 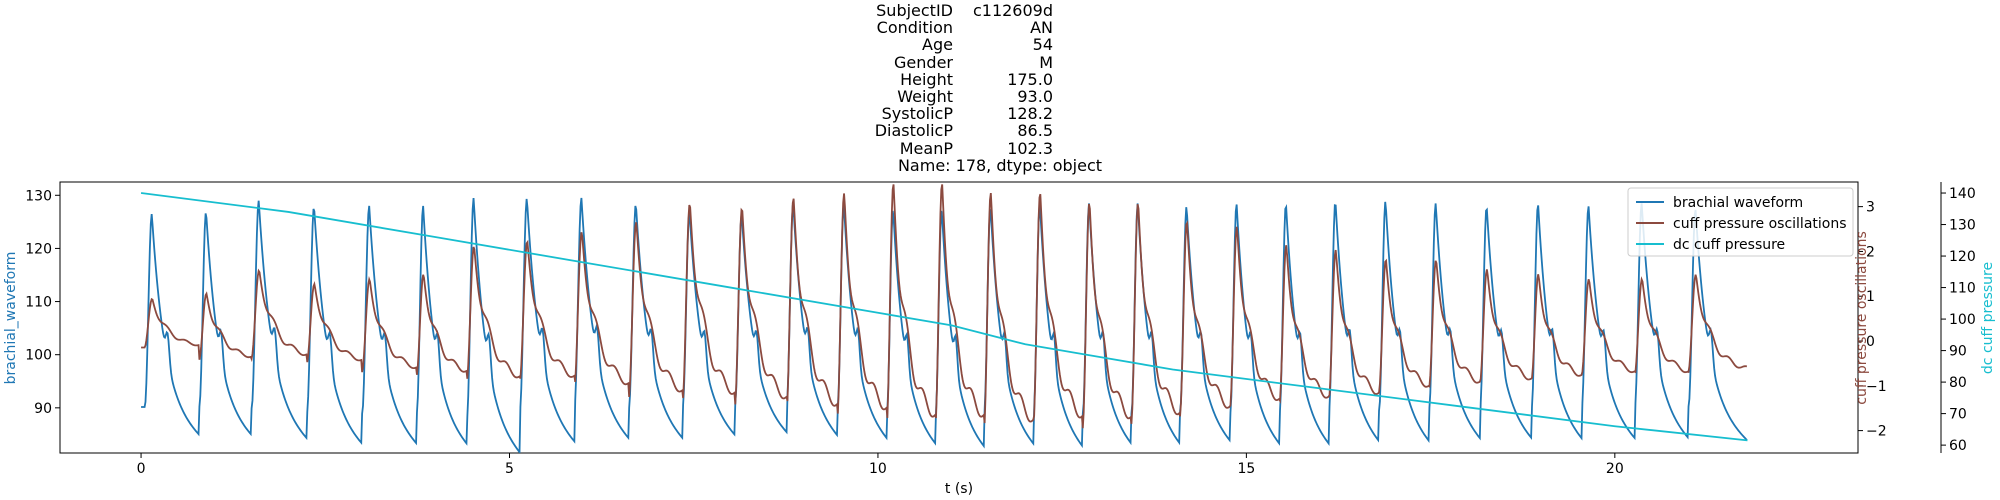 What do you see at coordinates (1000, 44) in the screenshot?
I see `title-row: Age 54` at bounding box center [1000, 44].